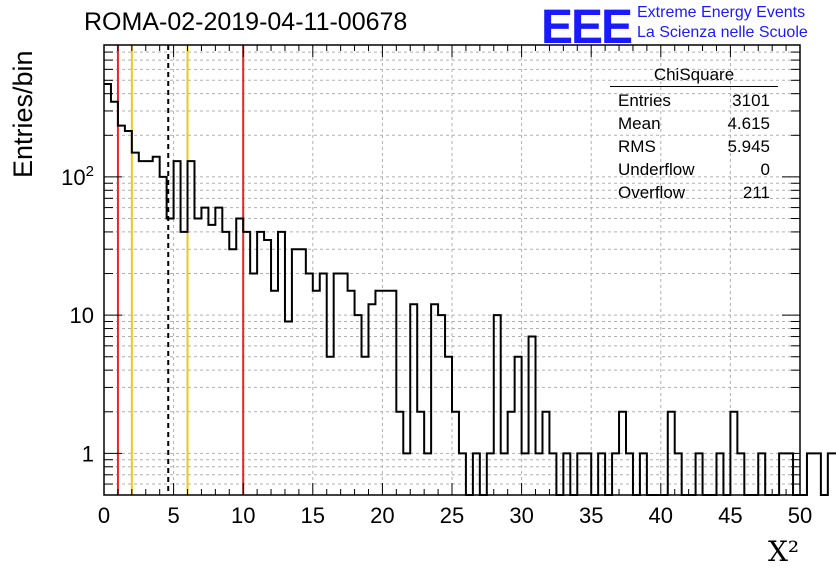 This screenshot has height=572, width=836. What do you see at coordinates (693, 125) in the screenshot?
I see `stats-row: Mean 4.615` at bounding box center [693, 125].